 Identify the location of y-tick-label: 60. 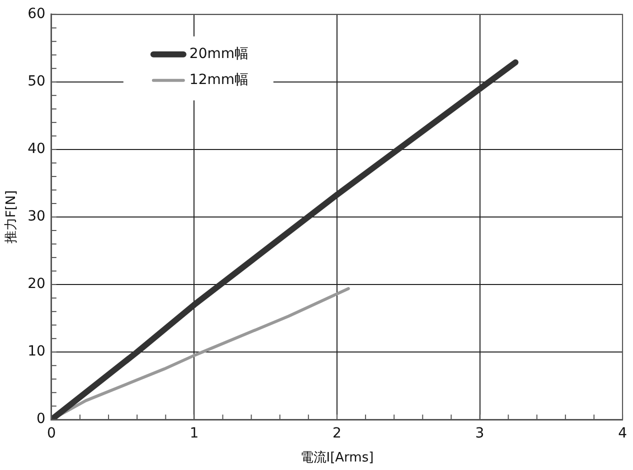
(37, 14).